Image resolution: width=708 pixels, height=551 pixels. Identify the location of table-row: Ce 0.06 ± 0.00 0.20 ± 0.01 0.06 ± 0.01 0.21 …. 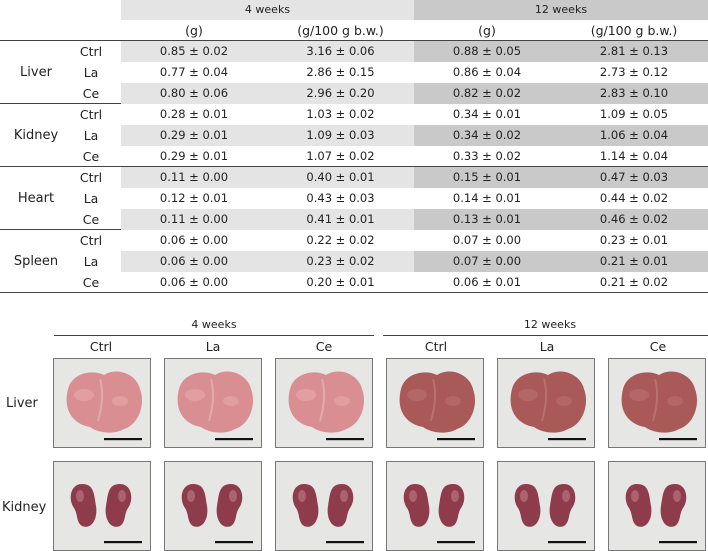
(354, 282).